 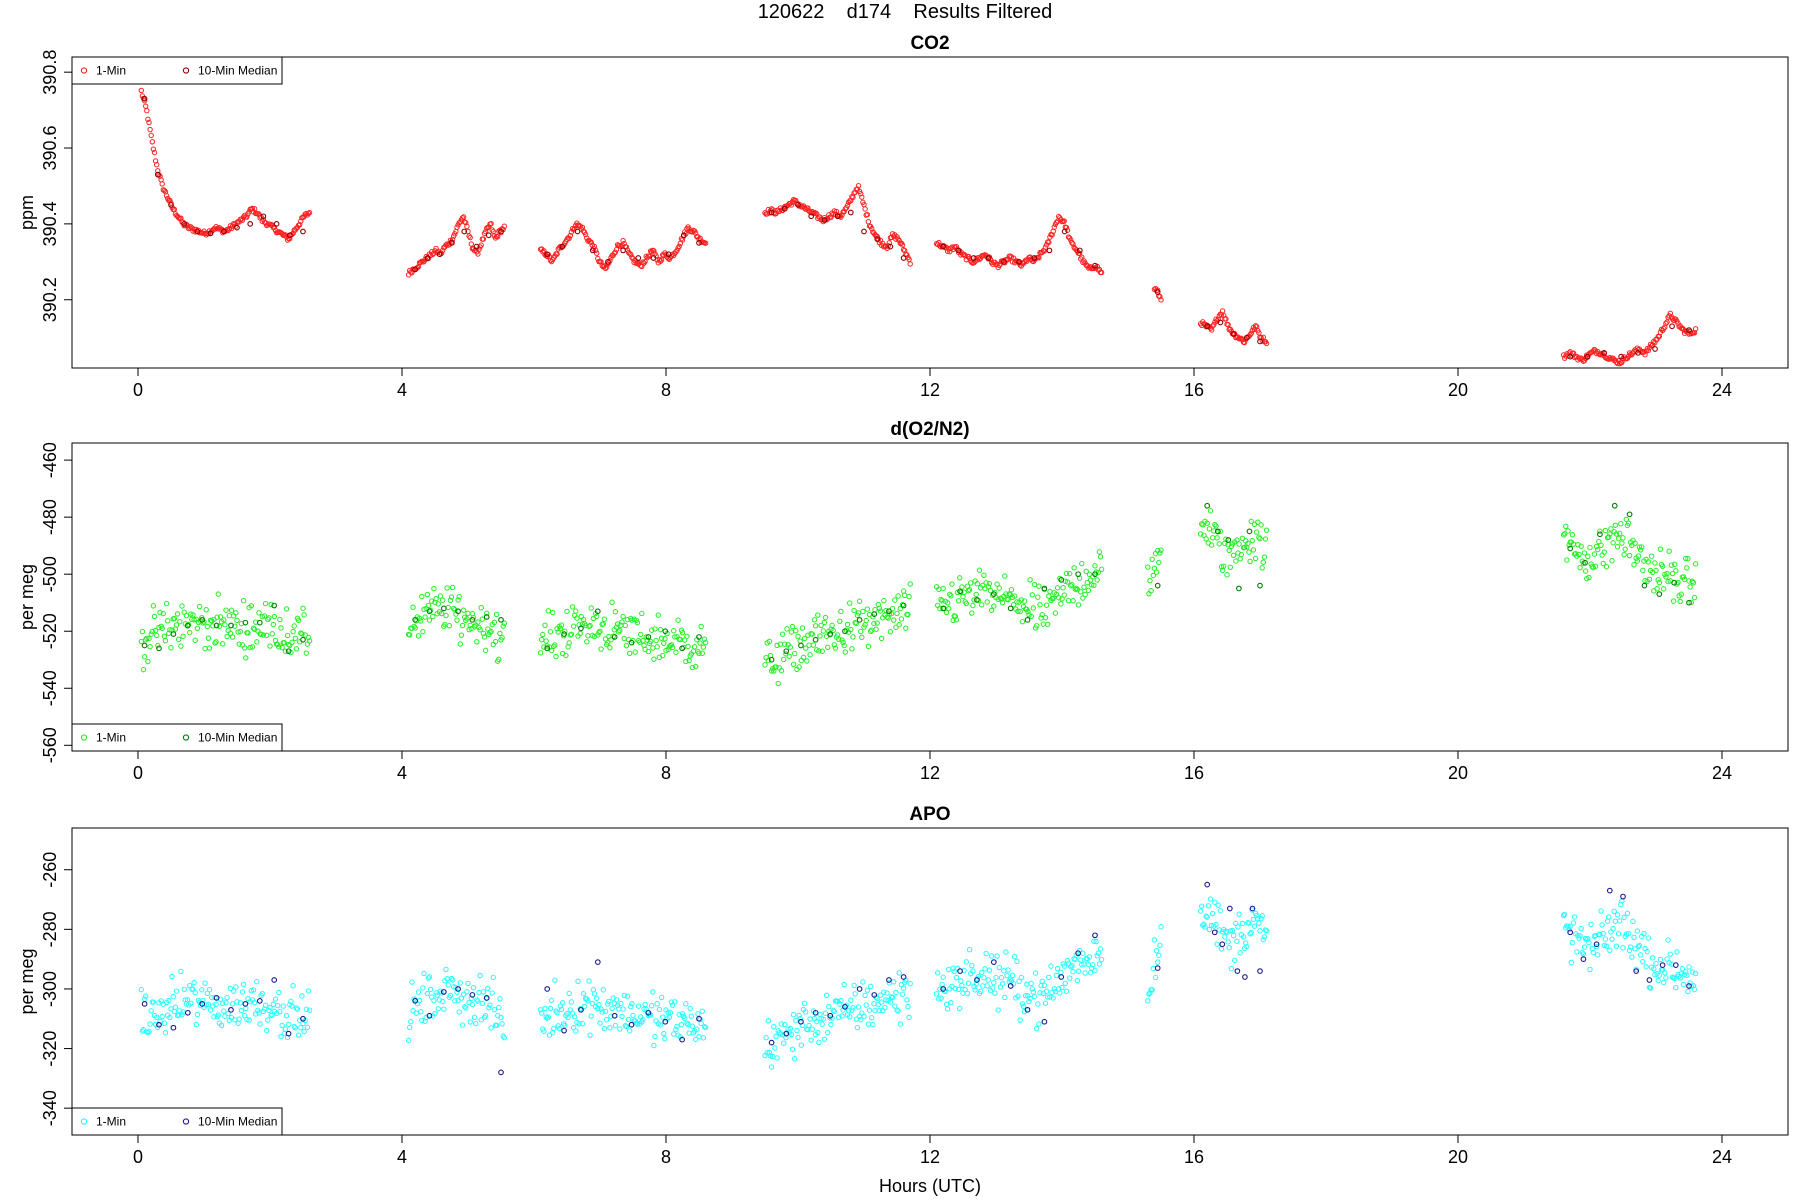 I want to click on o2n2-series-1min, so click(x=918, y=597).